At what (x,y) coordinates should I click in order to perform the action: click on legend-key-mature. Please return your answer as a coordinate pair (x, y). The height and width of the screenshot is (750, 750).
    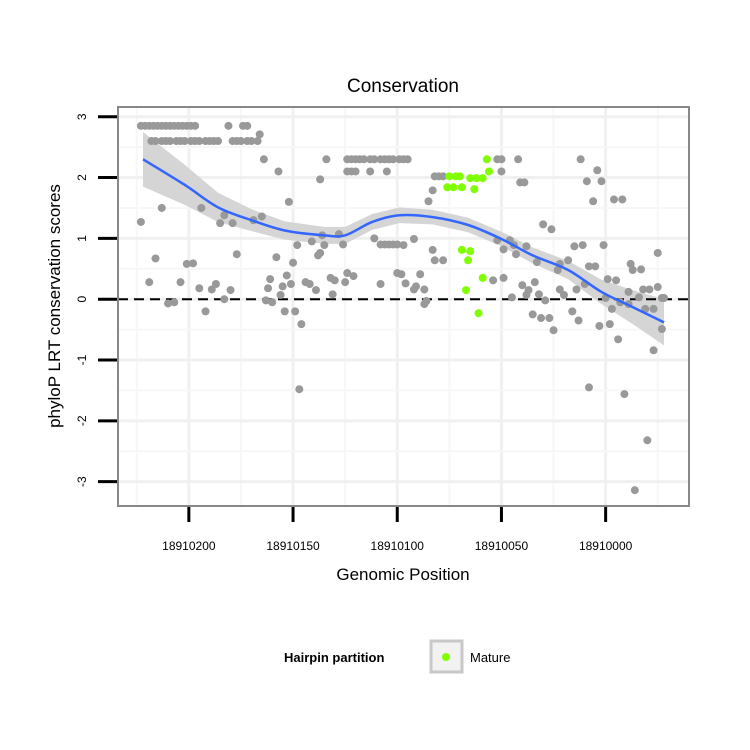
    Looking at the image, I should click on (446, 656).